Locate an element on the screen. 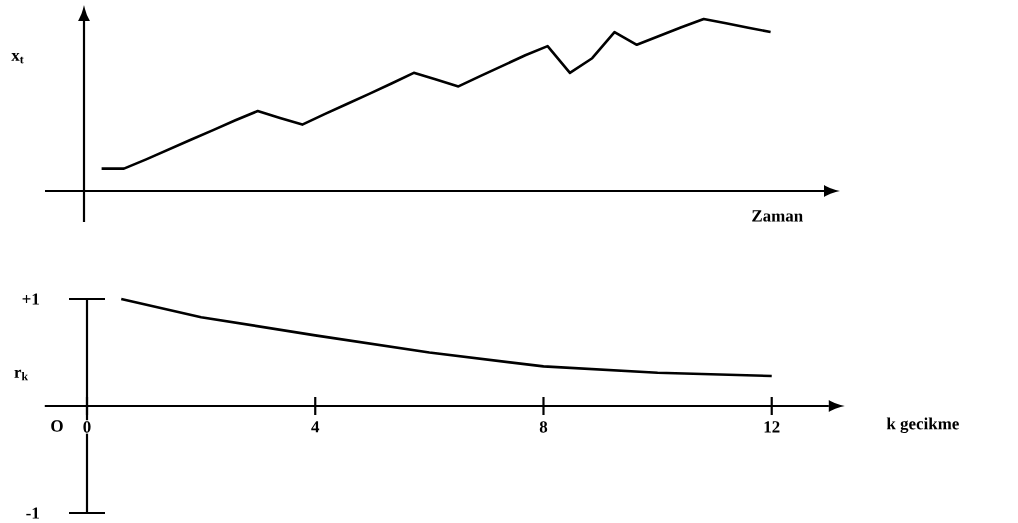  y-axis-title: r$_{k}$ is located at coordinates (21, 375).